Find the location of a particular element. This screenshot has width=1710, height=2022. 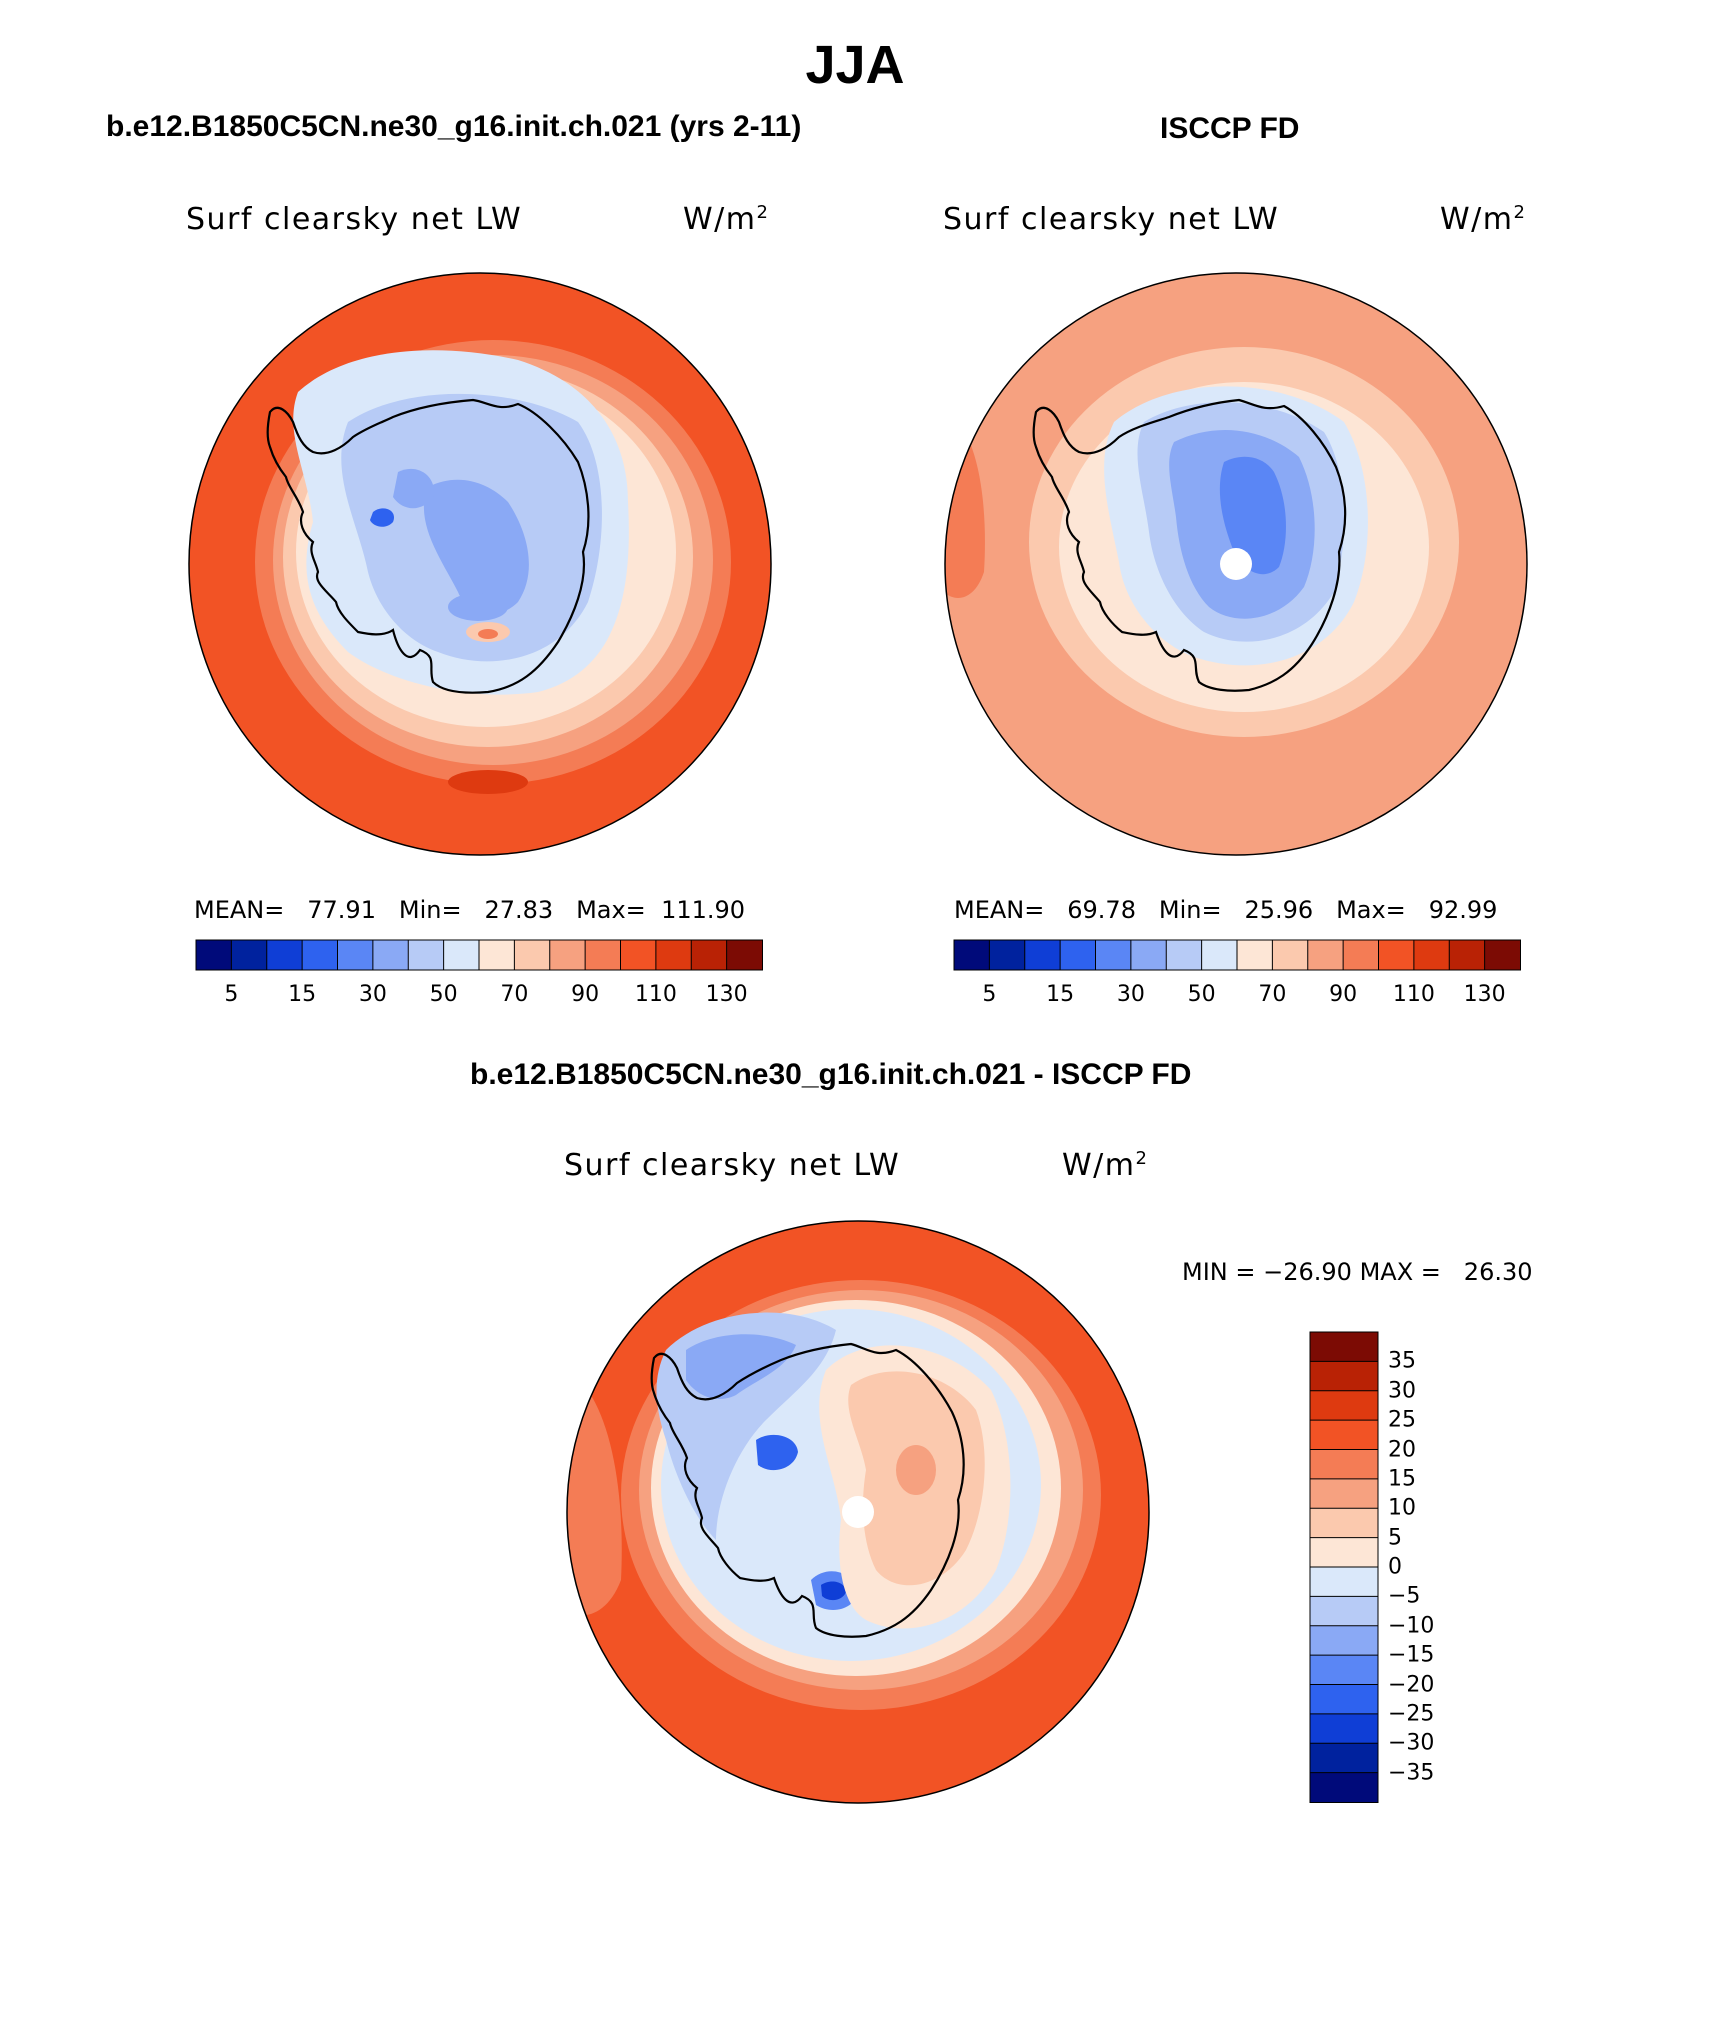

obs-colorbar-tick-label: 50 is located at coordinates (1201, 994).